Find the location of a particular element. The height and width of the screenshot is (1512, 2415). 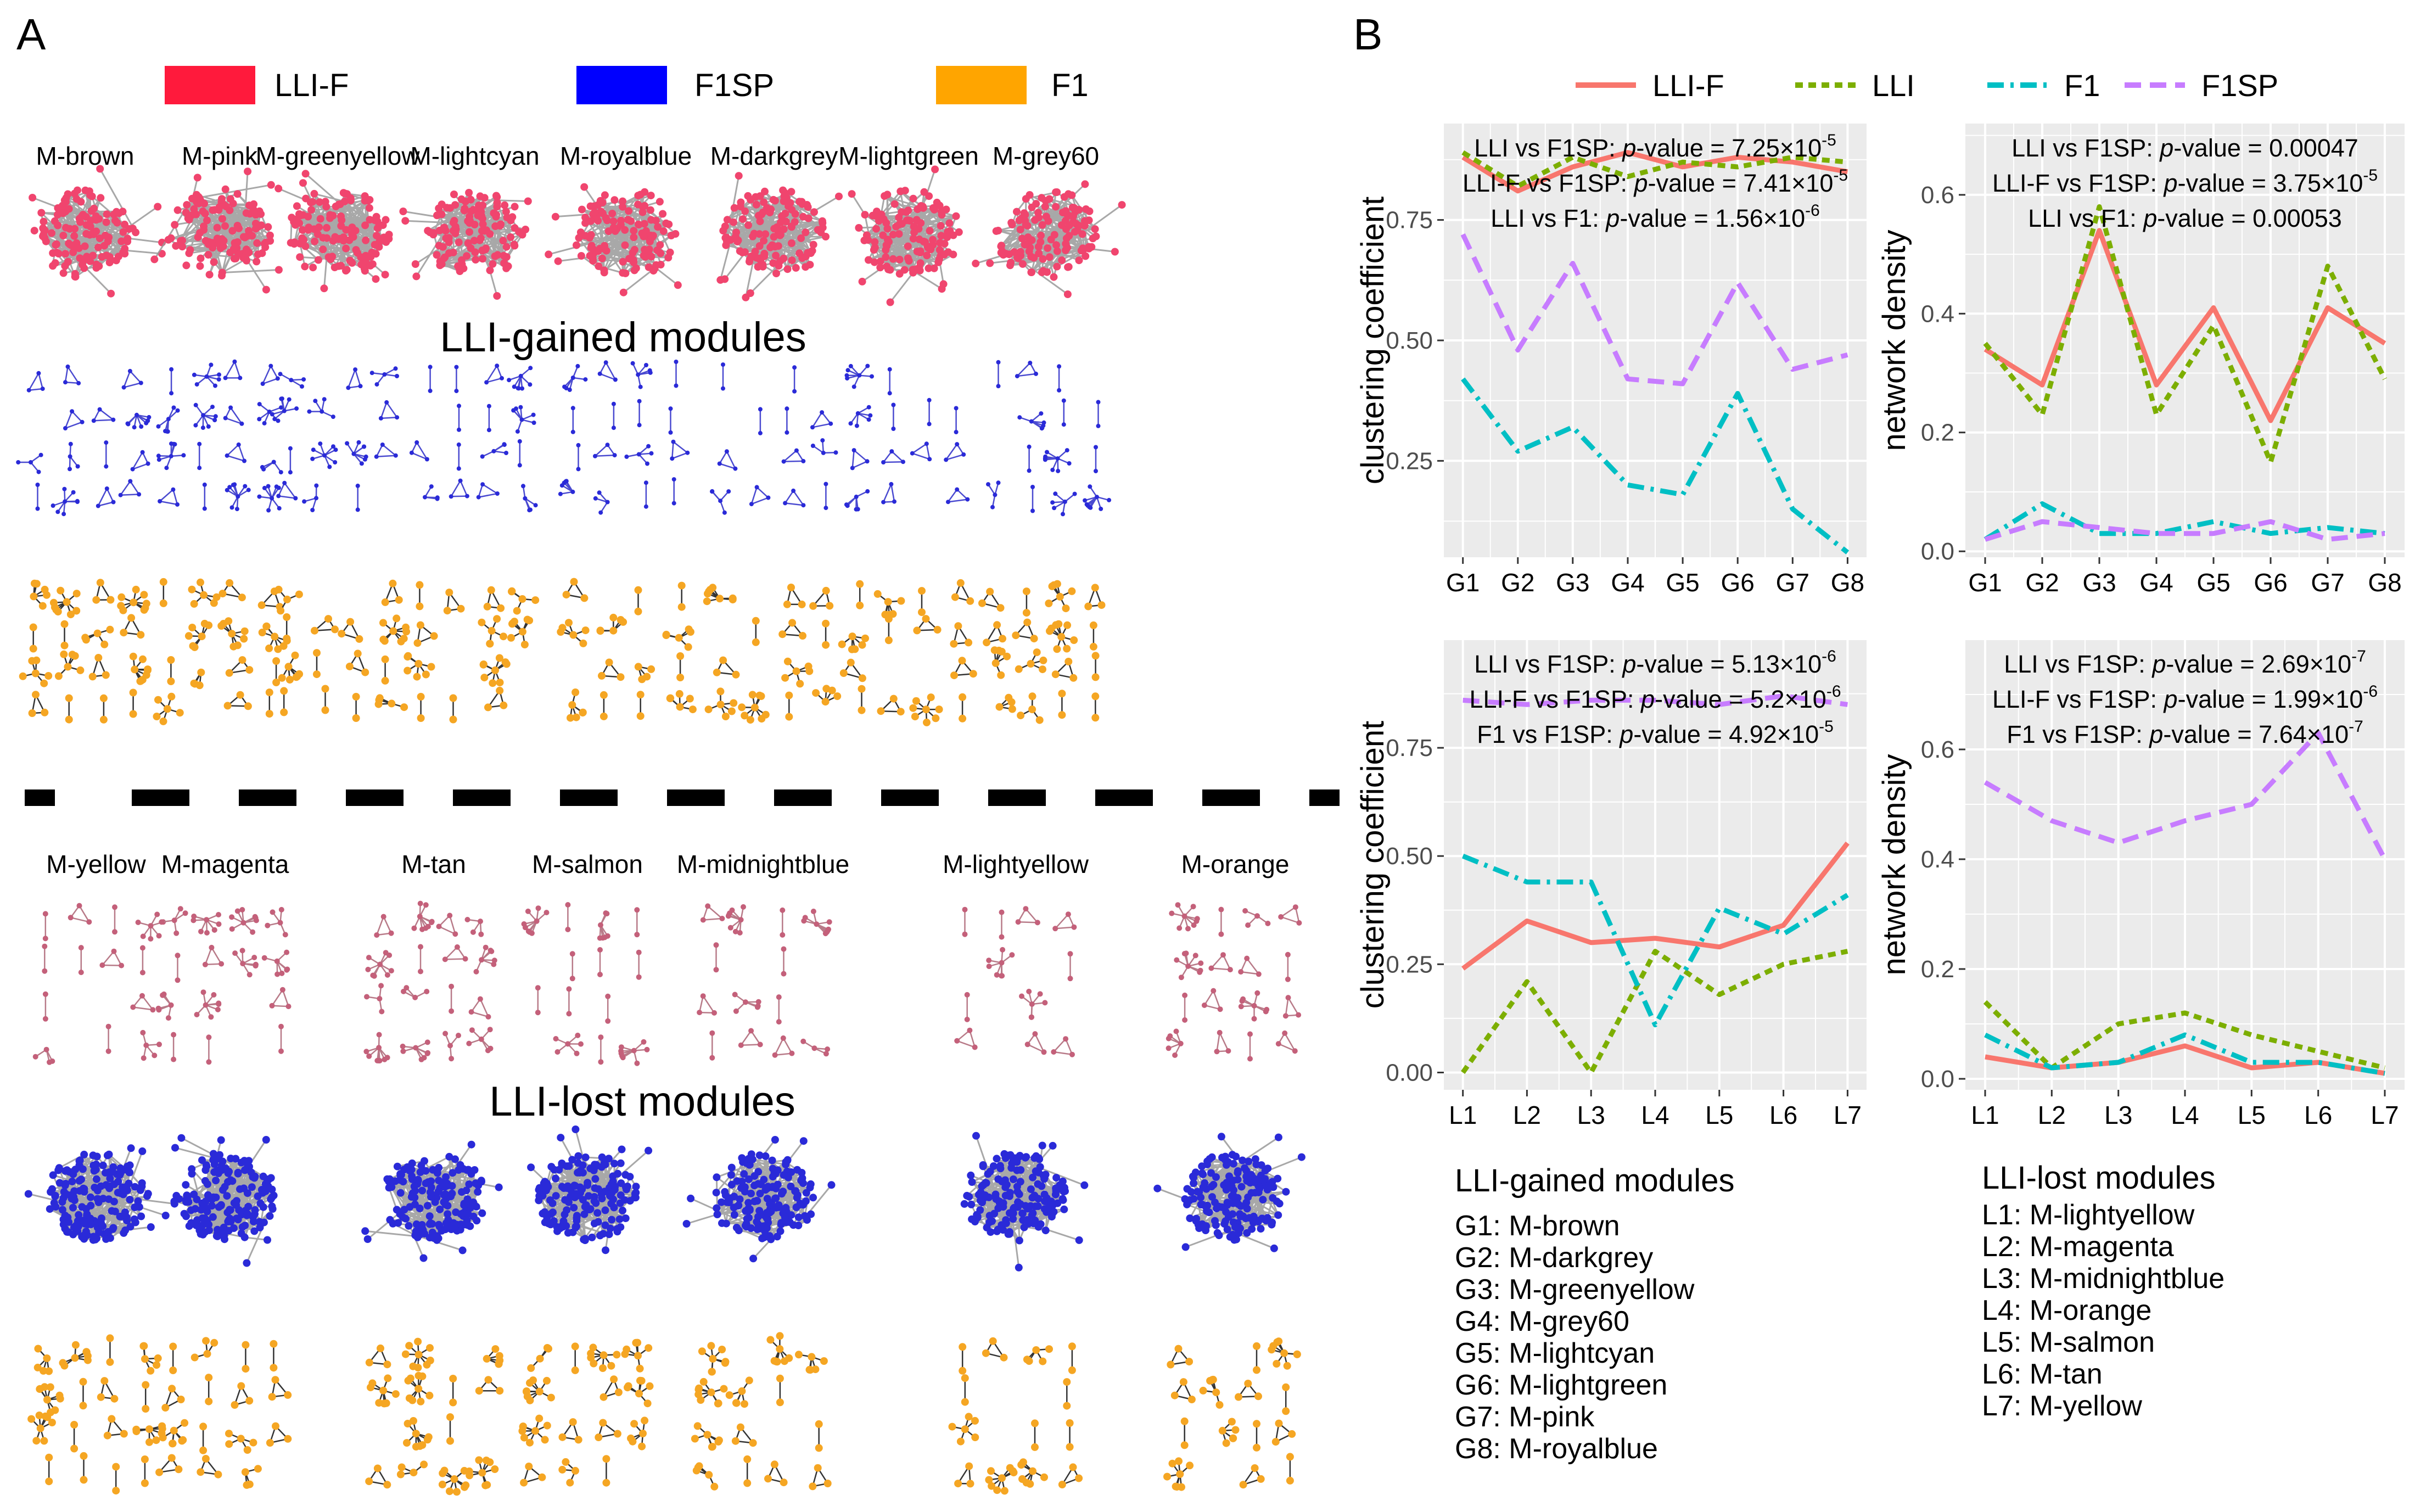

panel-a-legend: LLI-F F1SP F1 is located at coordinates (627, 85).